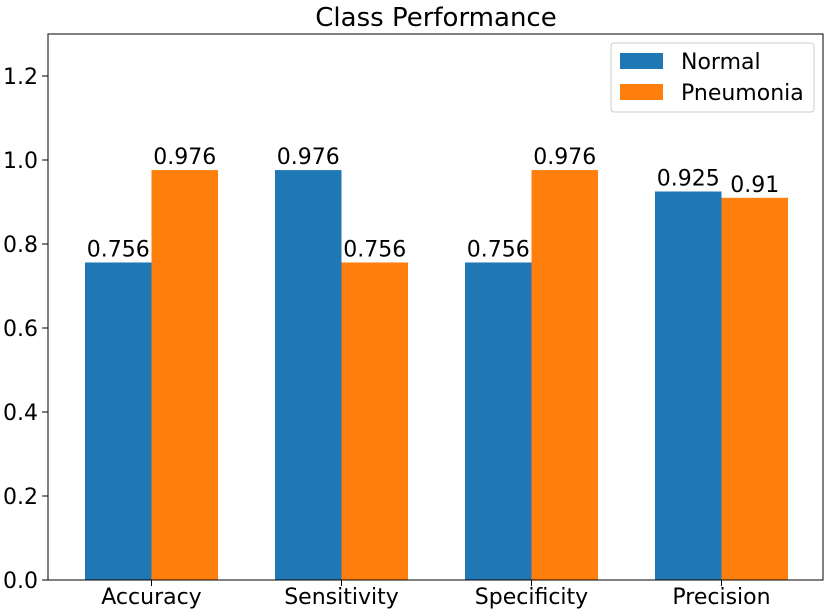  What do you see at coordinates (754, 389) in the screenshot?
I see `bar-pneumonia-precision` at bounding box center [754, 389].